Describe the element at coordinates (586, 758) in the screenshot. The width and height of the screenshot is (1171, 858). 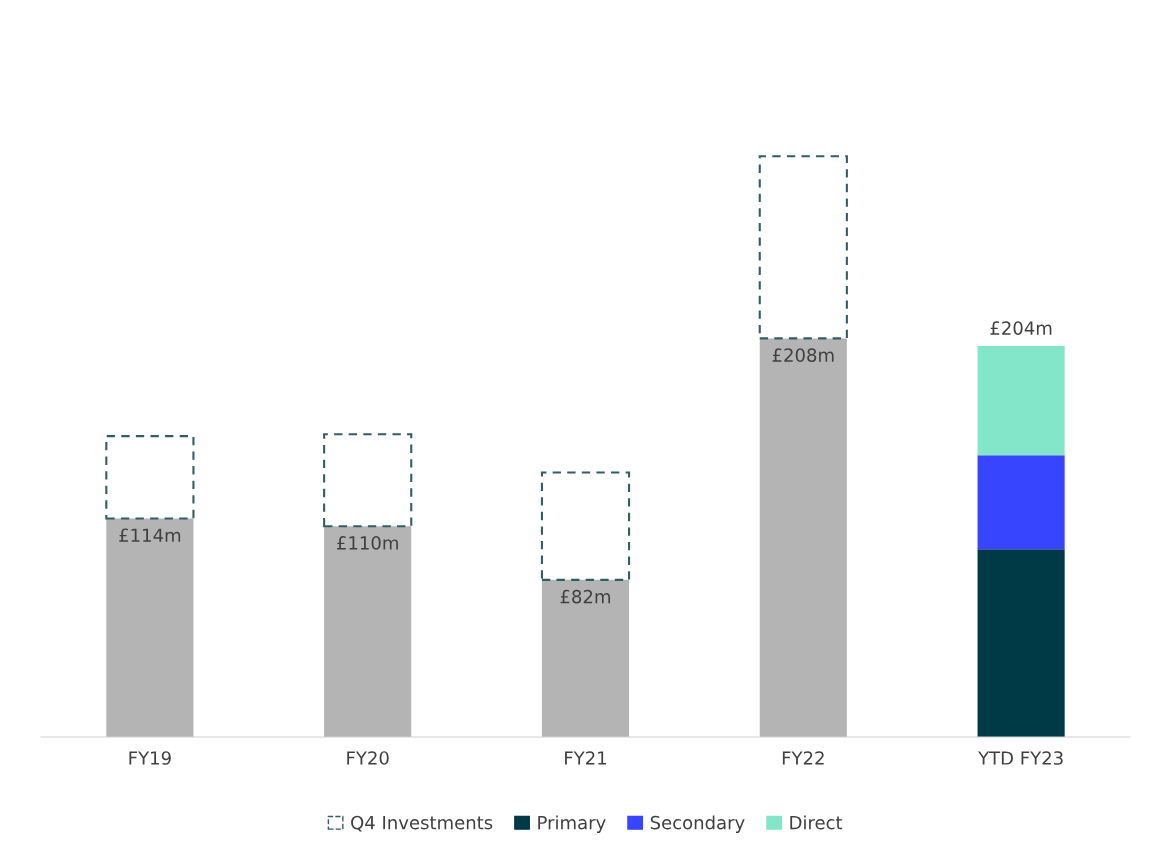
I see `x-tick-label: FY21` at that location.